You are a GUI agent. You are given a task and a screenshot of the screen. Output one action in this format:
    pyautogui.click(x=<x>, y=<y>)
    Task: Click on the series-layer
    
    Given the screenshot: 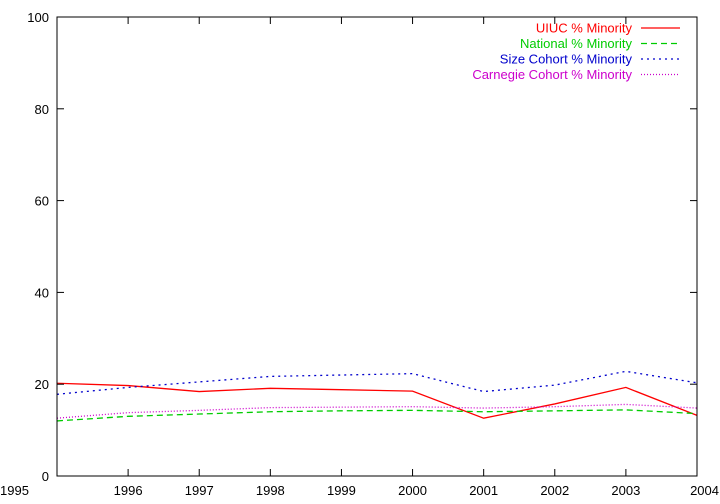 What is the action you would take?
    pyautogui.click(x=377, y=396)
    